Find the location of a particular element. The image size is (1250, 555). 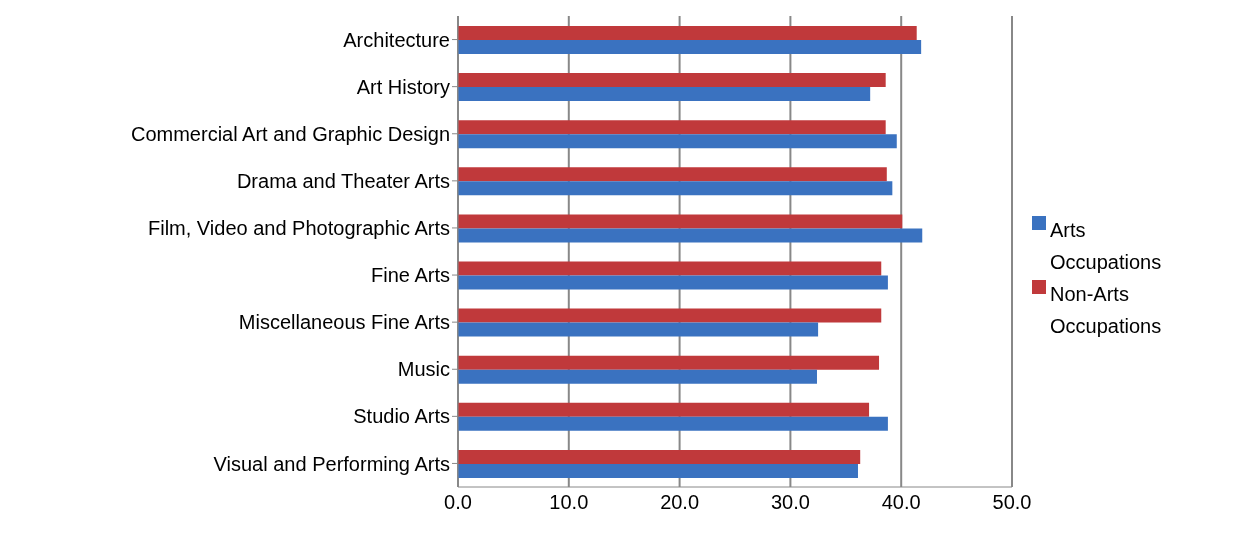

y-tick-label: Art History is located at coordinates (403, 86).